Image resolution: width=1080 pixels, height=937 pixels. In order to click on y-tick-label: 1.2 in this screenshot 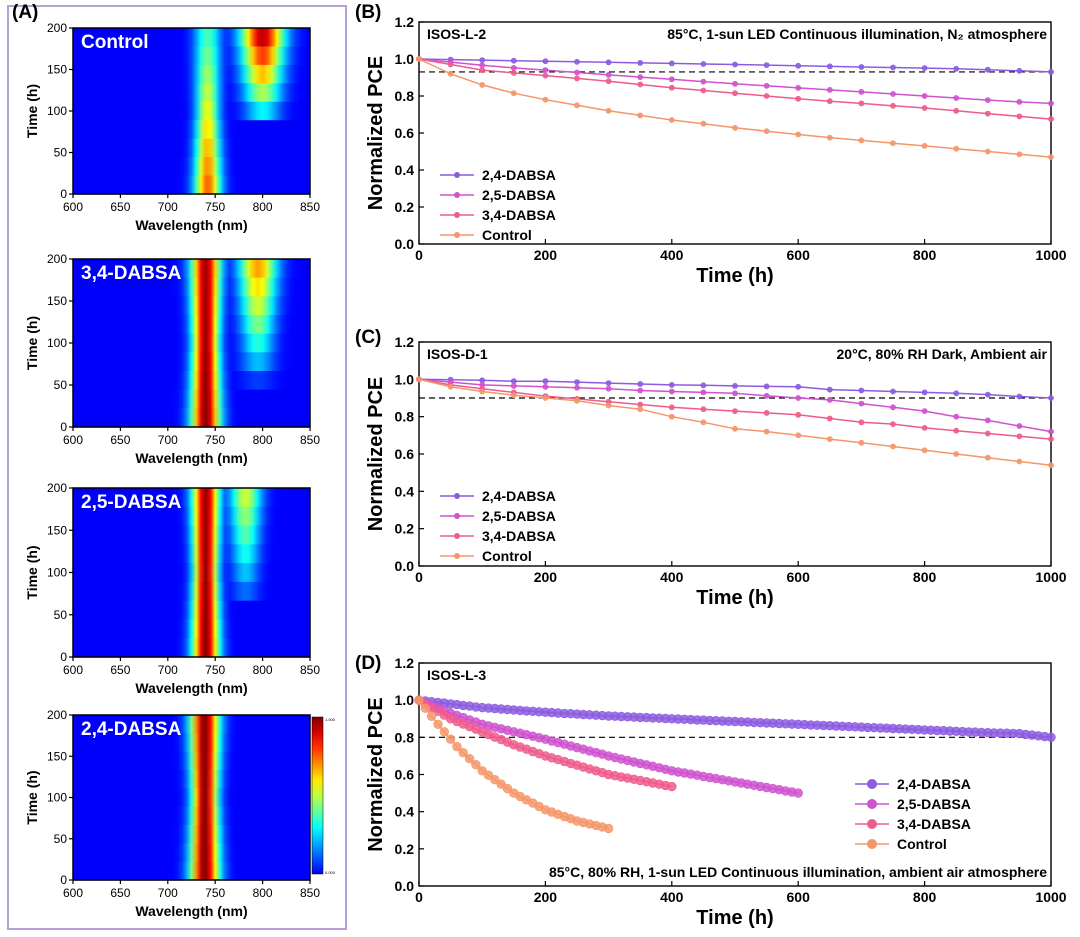, I will do `click(405, 342)`.